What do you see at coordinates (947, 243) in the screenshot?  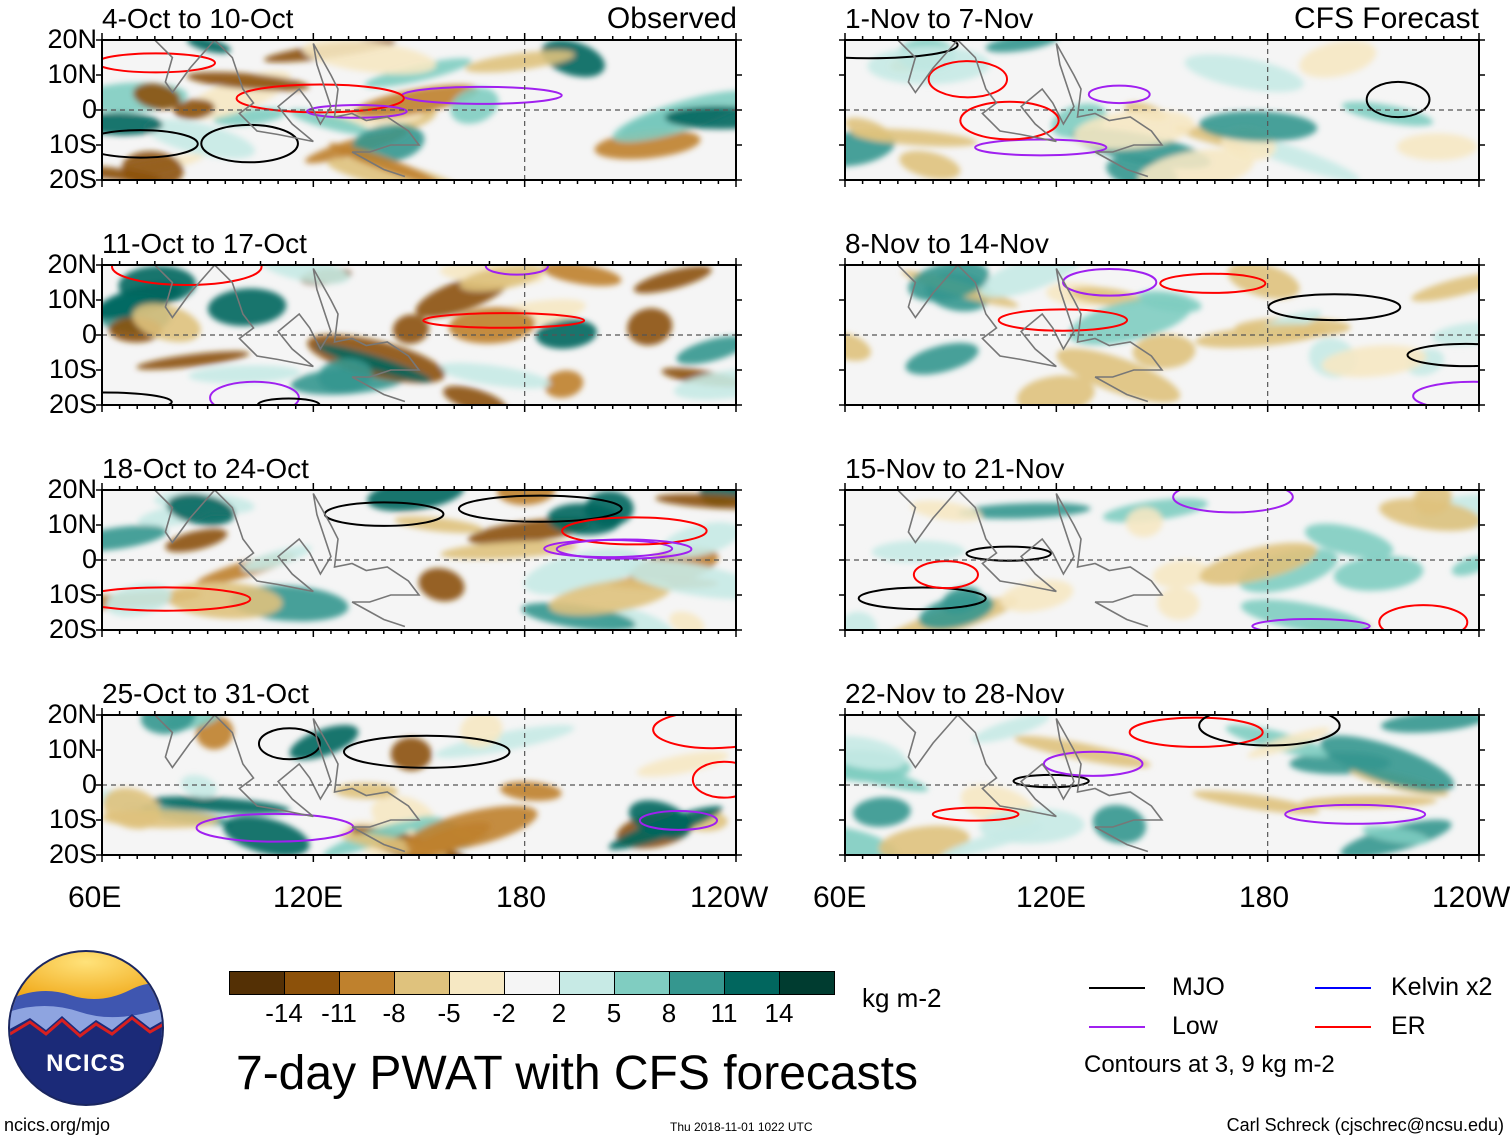 I see `panel-title-fc2: 8-Nov to 14-Nov` at bounding box center [947, 243].